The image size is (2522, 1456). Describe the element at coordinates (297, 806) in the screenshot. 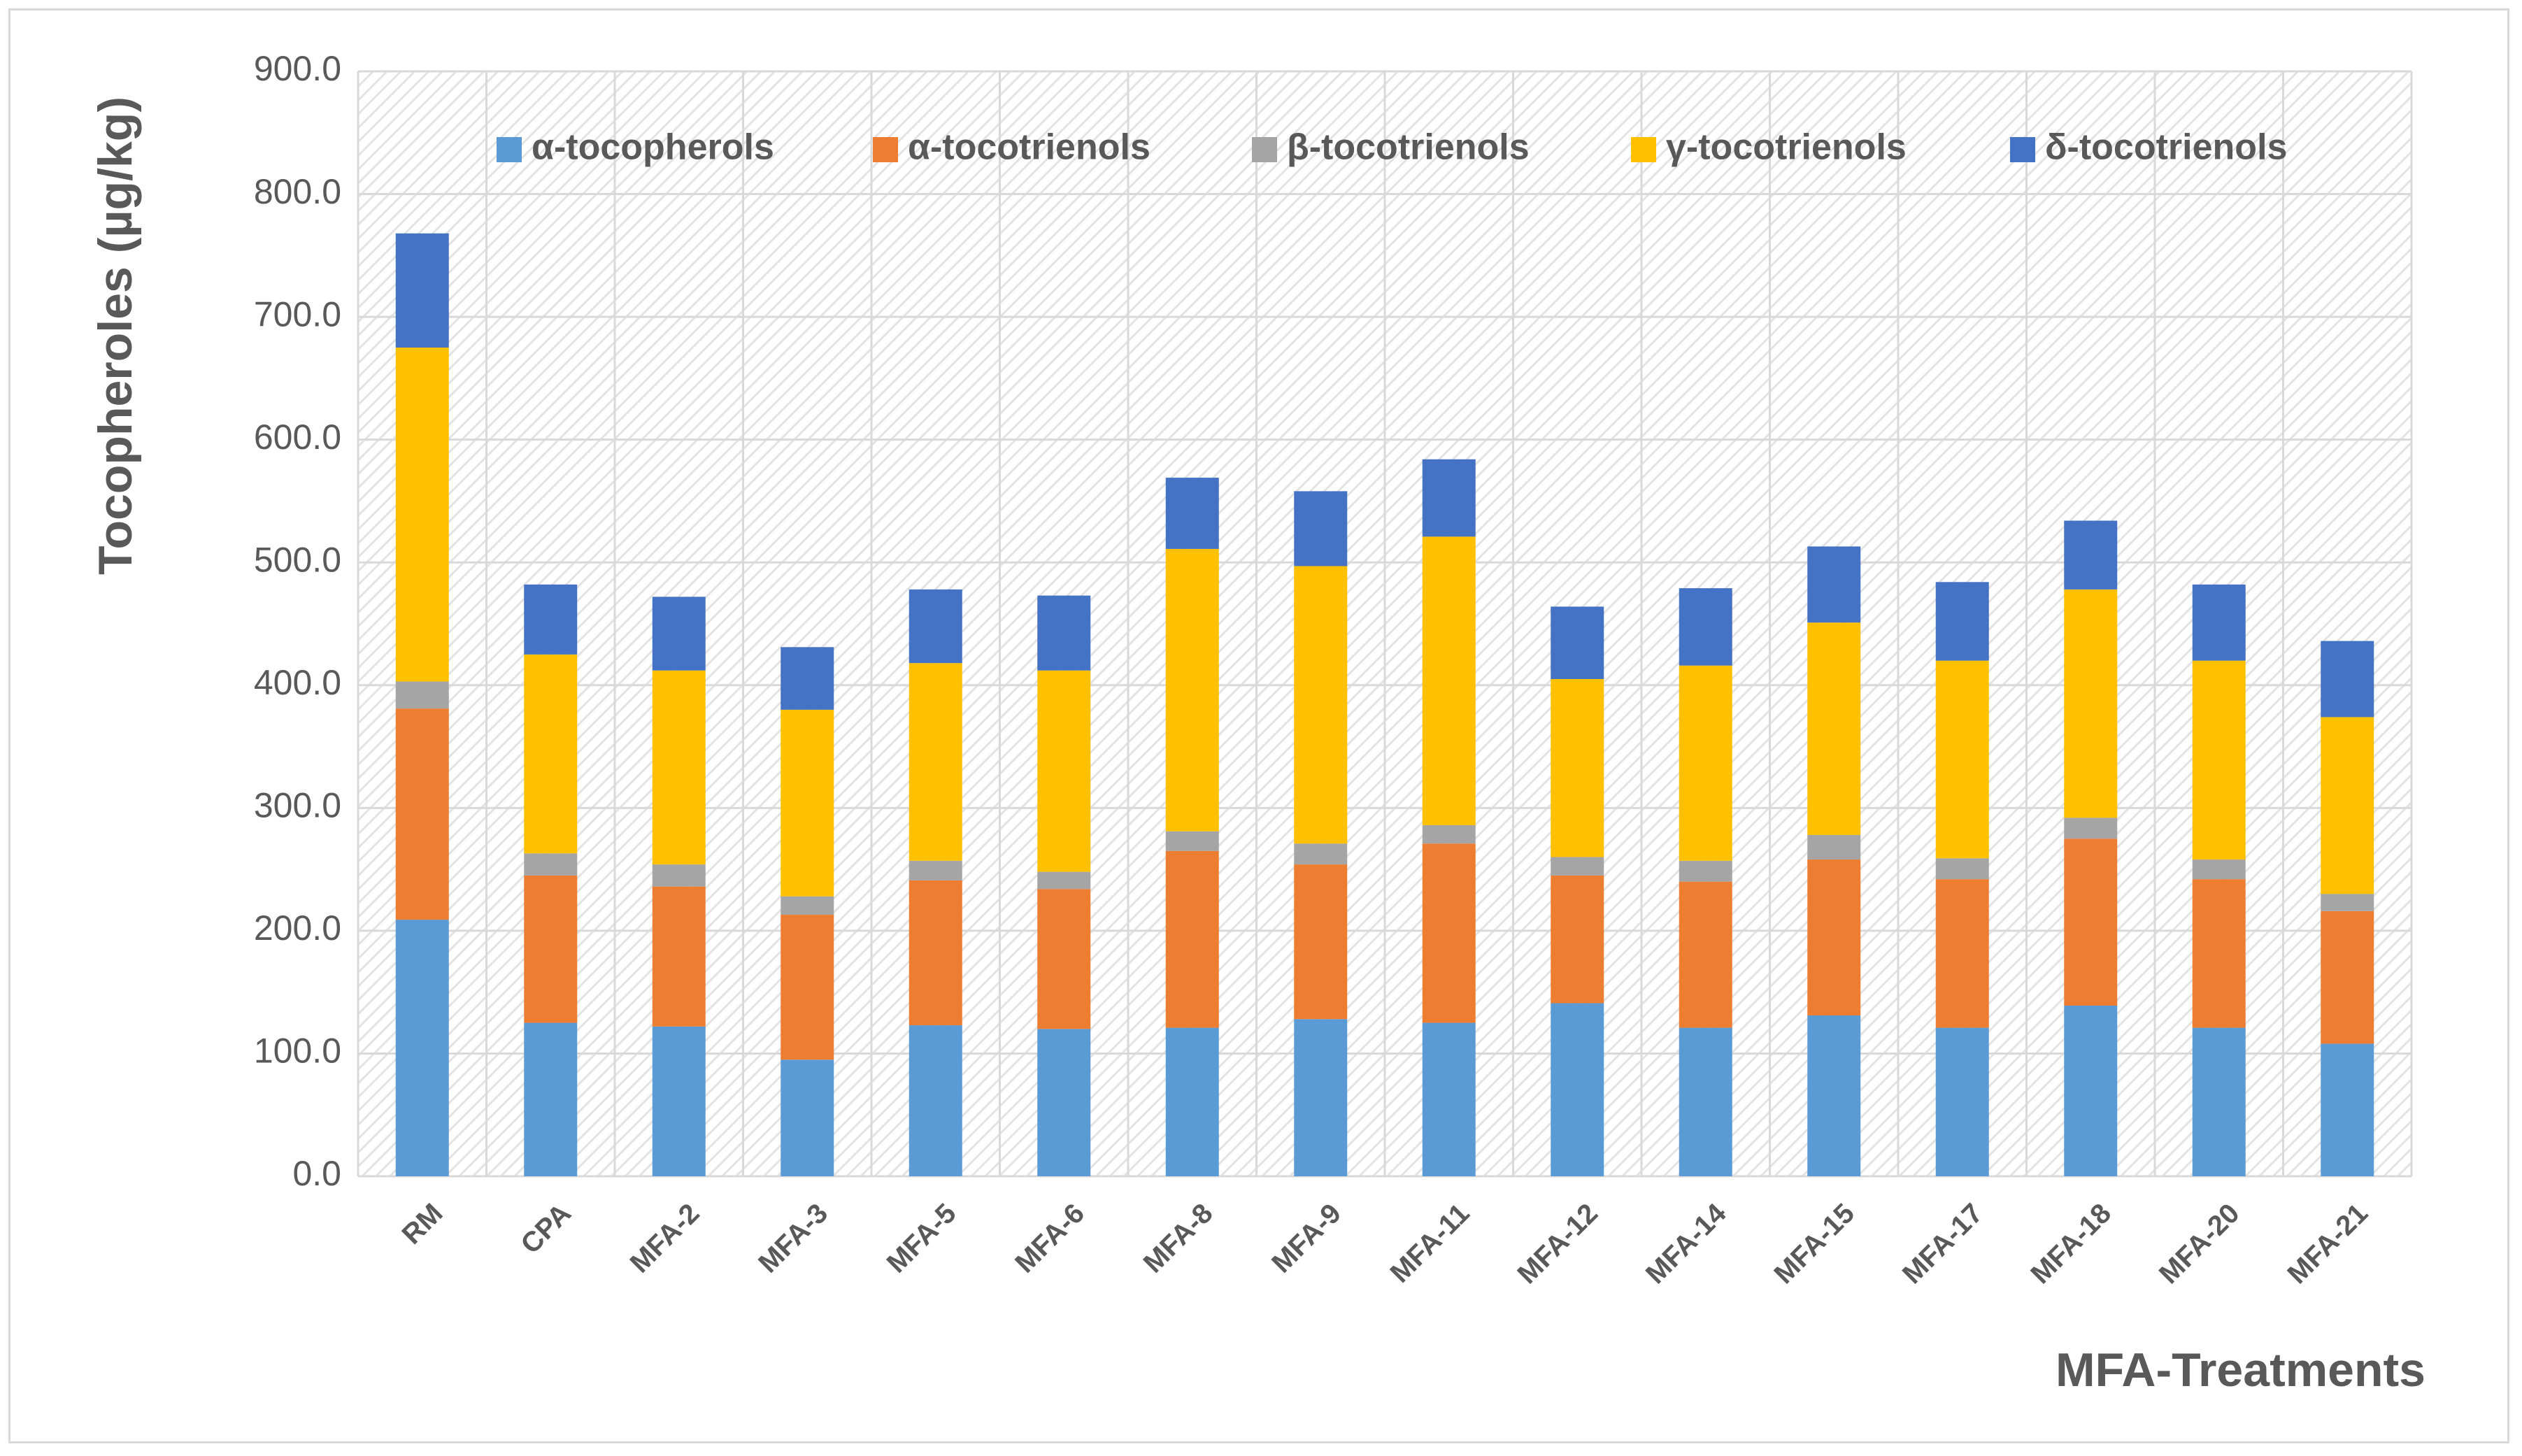

I see `y-tick-label: 300.0` at that location.